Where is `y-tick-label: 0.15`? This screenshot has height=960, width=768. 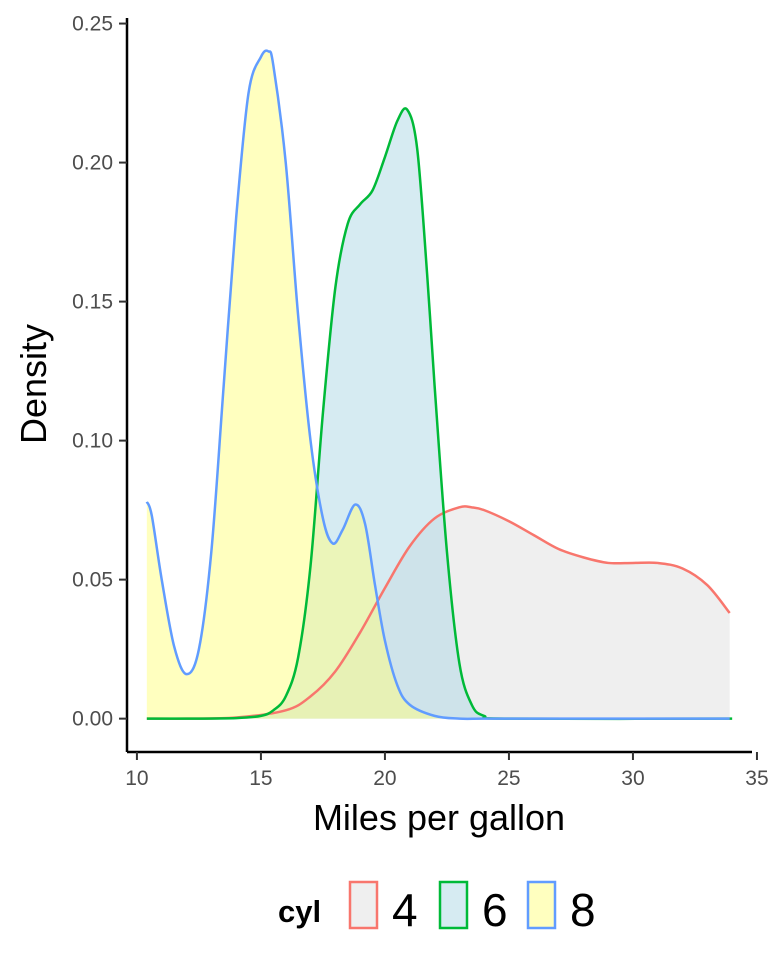 y-tick-label: 0.15 is located at coordinates (92, 302).